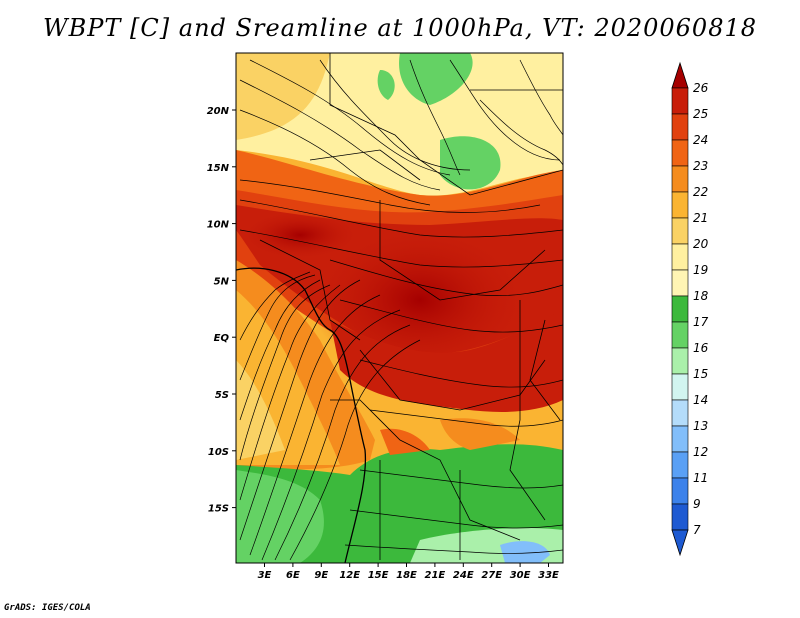 The height and width of the screenshot is (618, 800). What do you see at coordinates (520, 575) in the screenshot?
I see `lon-tick-label: 30E` at bounding box center [520, 575].